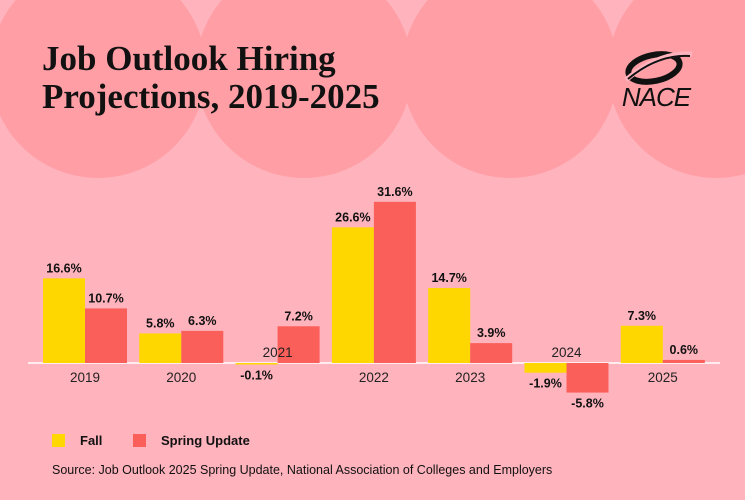 This screenshot has height=500, width=745. Describe the element at coordinates (394, 192) in the screenshot. I see `data-label-spring-update-2022: 31.6%` at that location.